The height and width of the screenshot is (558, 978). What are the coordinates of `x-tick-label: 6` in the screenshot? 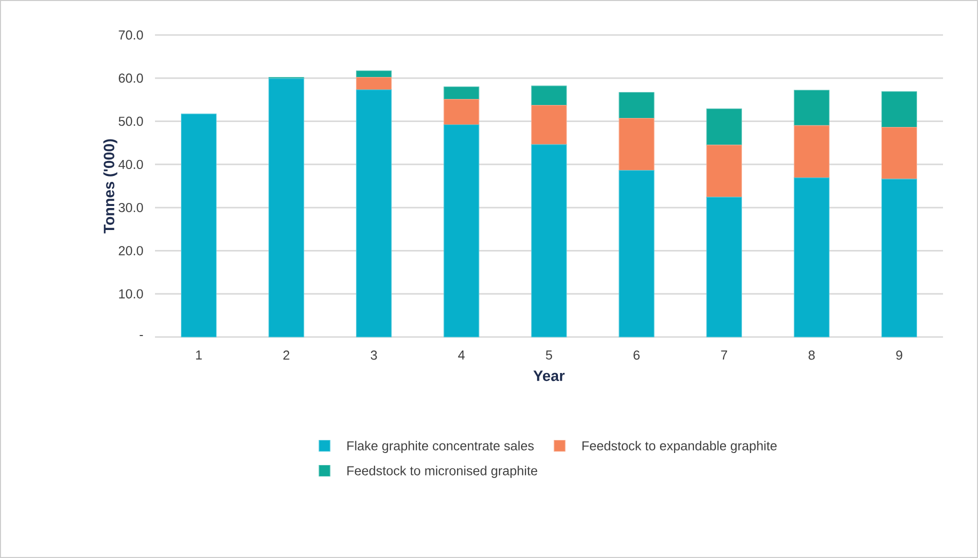 It's located at (637, 355).